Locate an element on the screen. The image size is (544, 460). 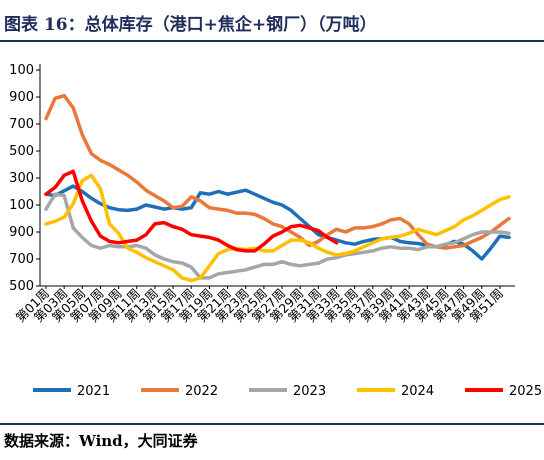
y-axis: 500 700 900 100 300 500 700 900 100 is located at coordinates (25, 178).